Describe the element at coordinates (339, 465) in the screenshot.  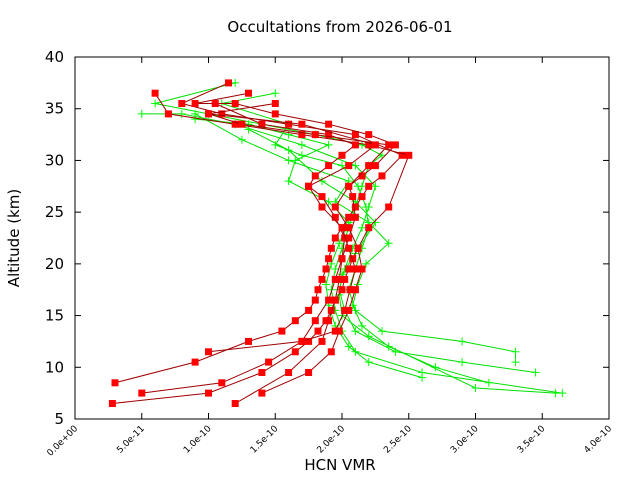
I see `x-axis-label: HCN VMR` at that location.